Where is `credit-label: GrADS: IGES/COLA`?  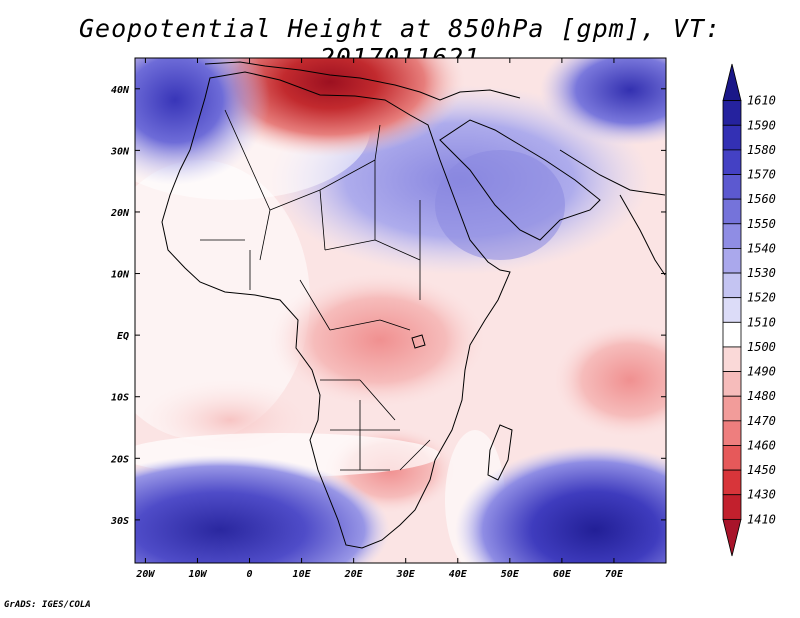 credit-label: GrADS: IGES/COLA is located at coordinates (47, 605).